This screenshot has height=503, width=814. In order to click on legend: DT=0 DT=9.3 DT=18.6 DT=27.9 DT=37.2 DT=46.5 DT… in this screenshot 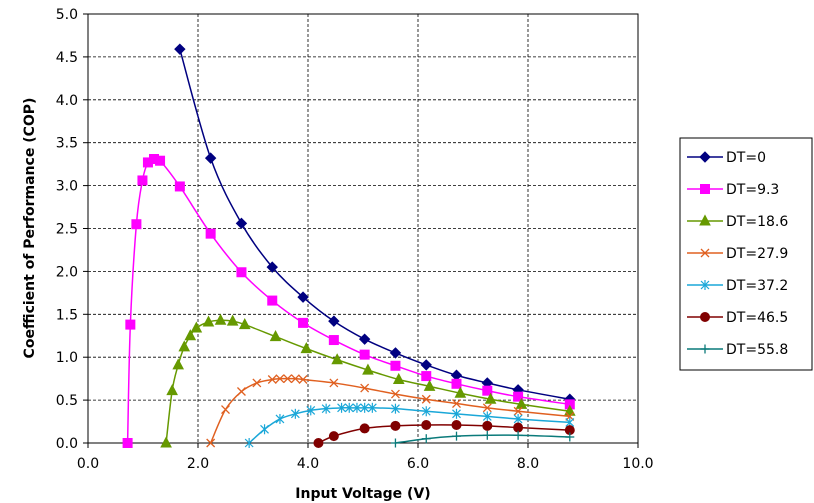, I will do `click(746, 254)`.